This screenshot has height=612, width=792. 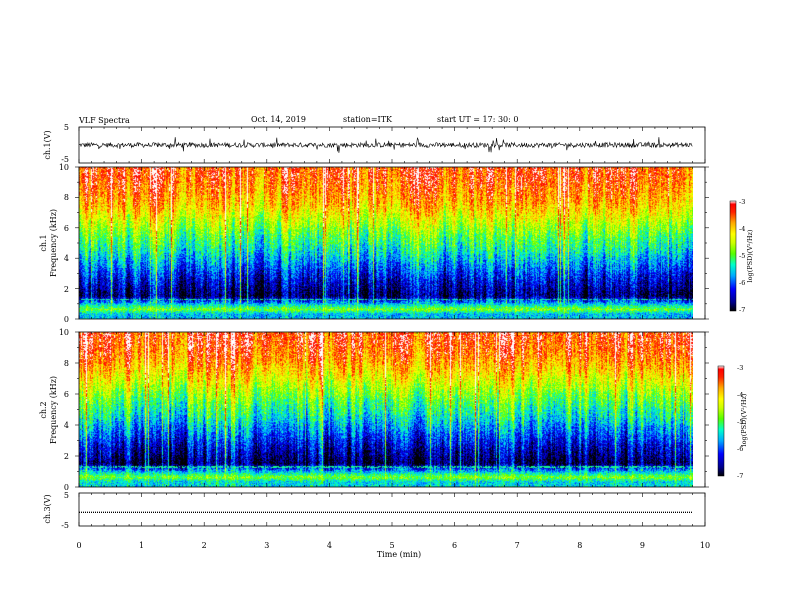 I want to click on cb2-tick-m5: -5, so click(x=740, y=422).